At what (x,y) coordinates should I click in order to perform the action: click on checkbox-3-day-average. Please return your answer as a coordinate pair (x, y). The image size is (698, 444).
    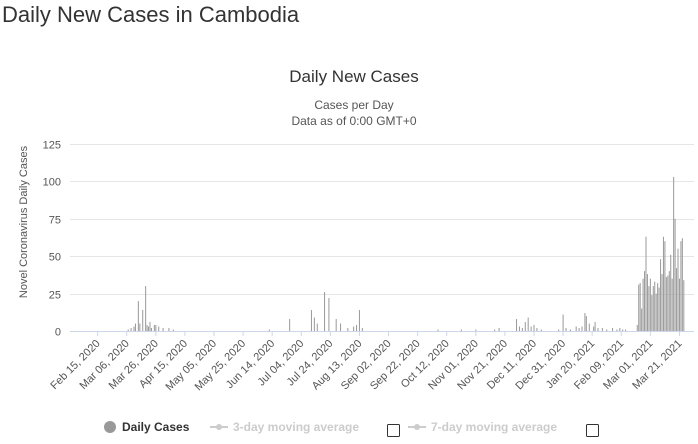
    Looking at the image, I should click on (393, 430).